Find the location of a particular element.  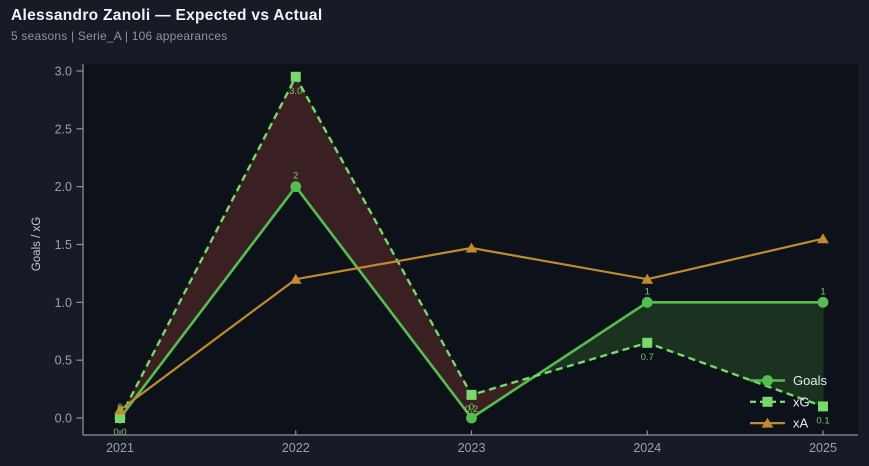

y-tick-label: 3.0 is located at coordinates (63, 72).